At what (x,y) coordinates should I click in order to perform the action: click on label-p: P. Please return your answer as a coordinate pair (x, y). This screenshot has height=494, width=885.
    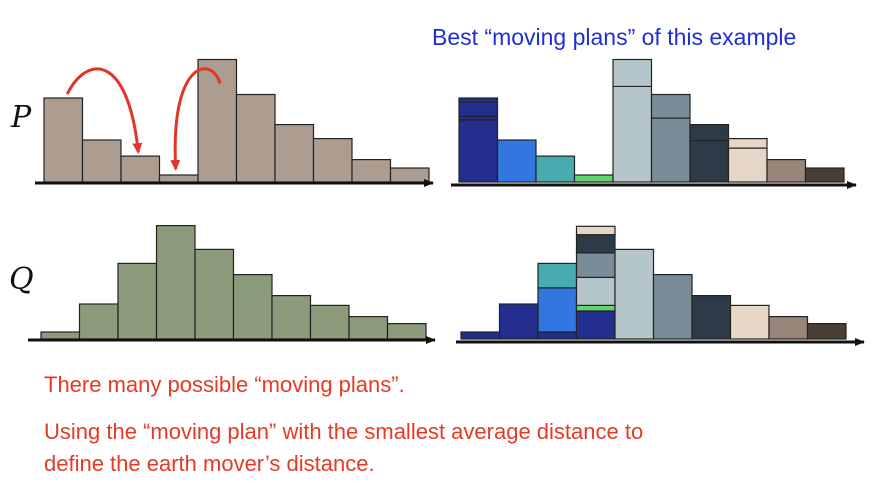
    Looking at the image, I should click on (21, 117).